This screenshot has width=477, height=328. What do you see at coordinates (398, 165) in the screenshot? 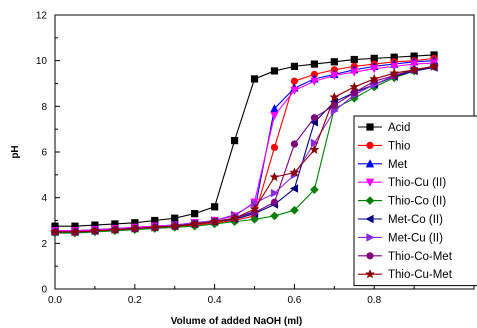
I see `legend-label: Met` at bounding box center [398, 165].